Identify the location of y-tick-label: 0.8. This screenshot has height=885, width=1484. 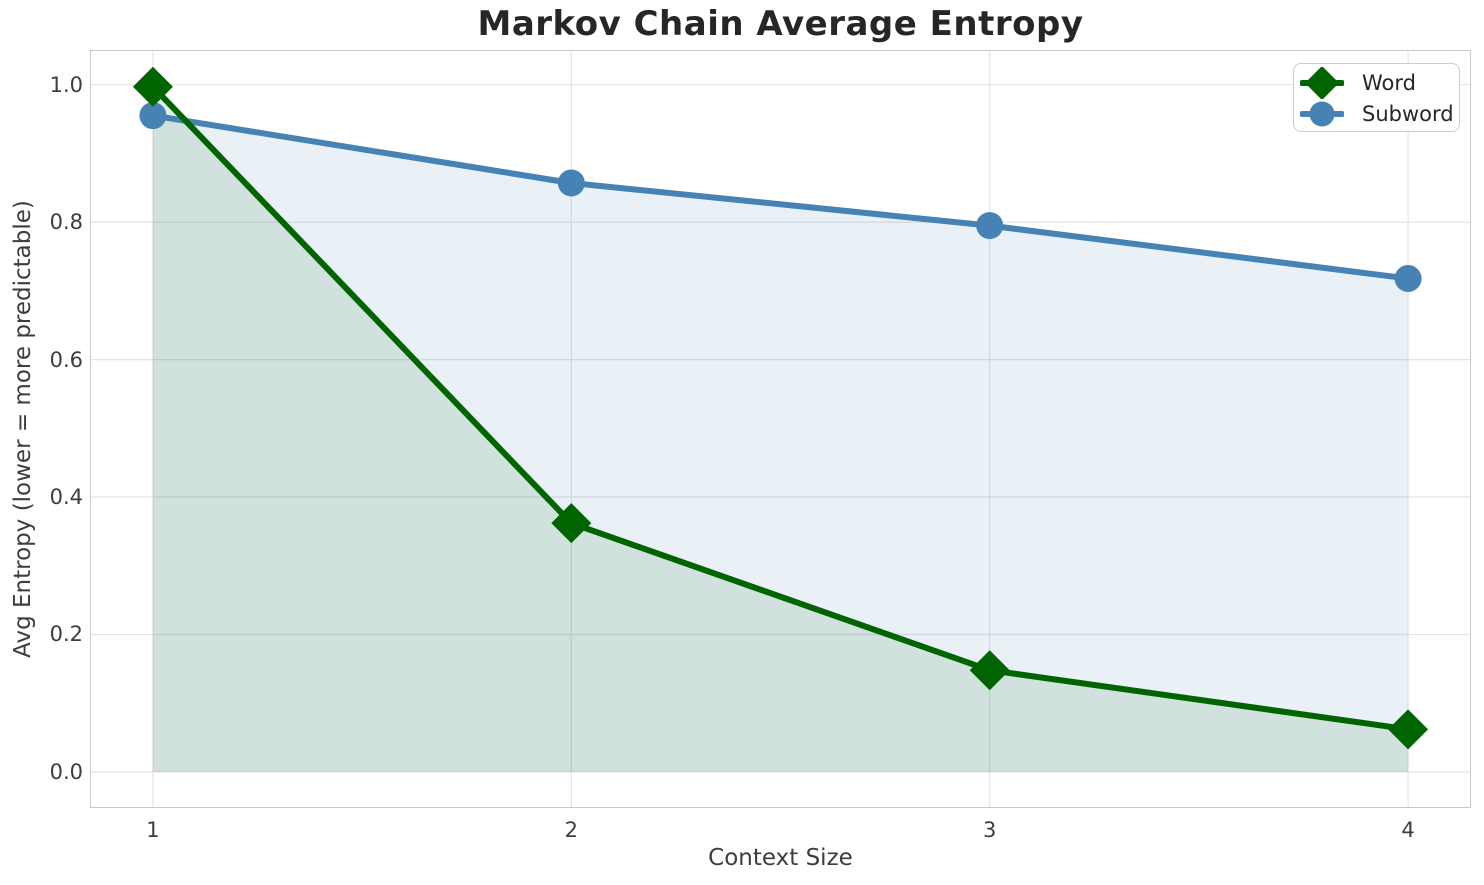
(66, 222).